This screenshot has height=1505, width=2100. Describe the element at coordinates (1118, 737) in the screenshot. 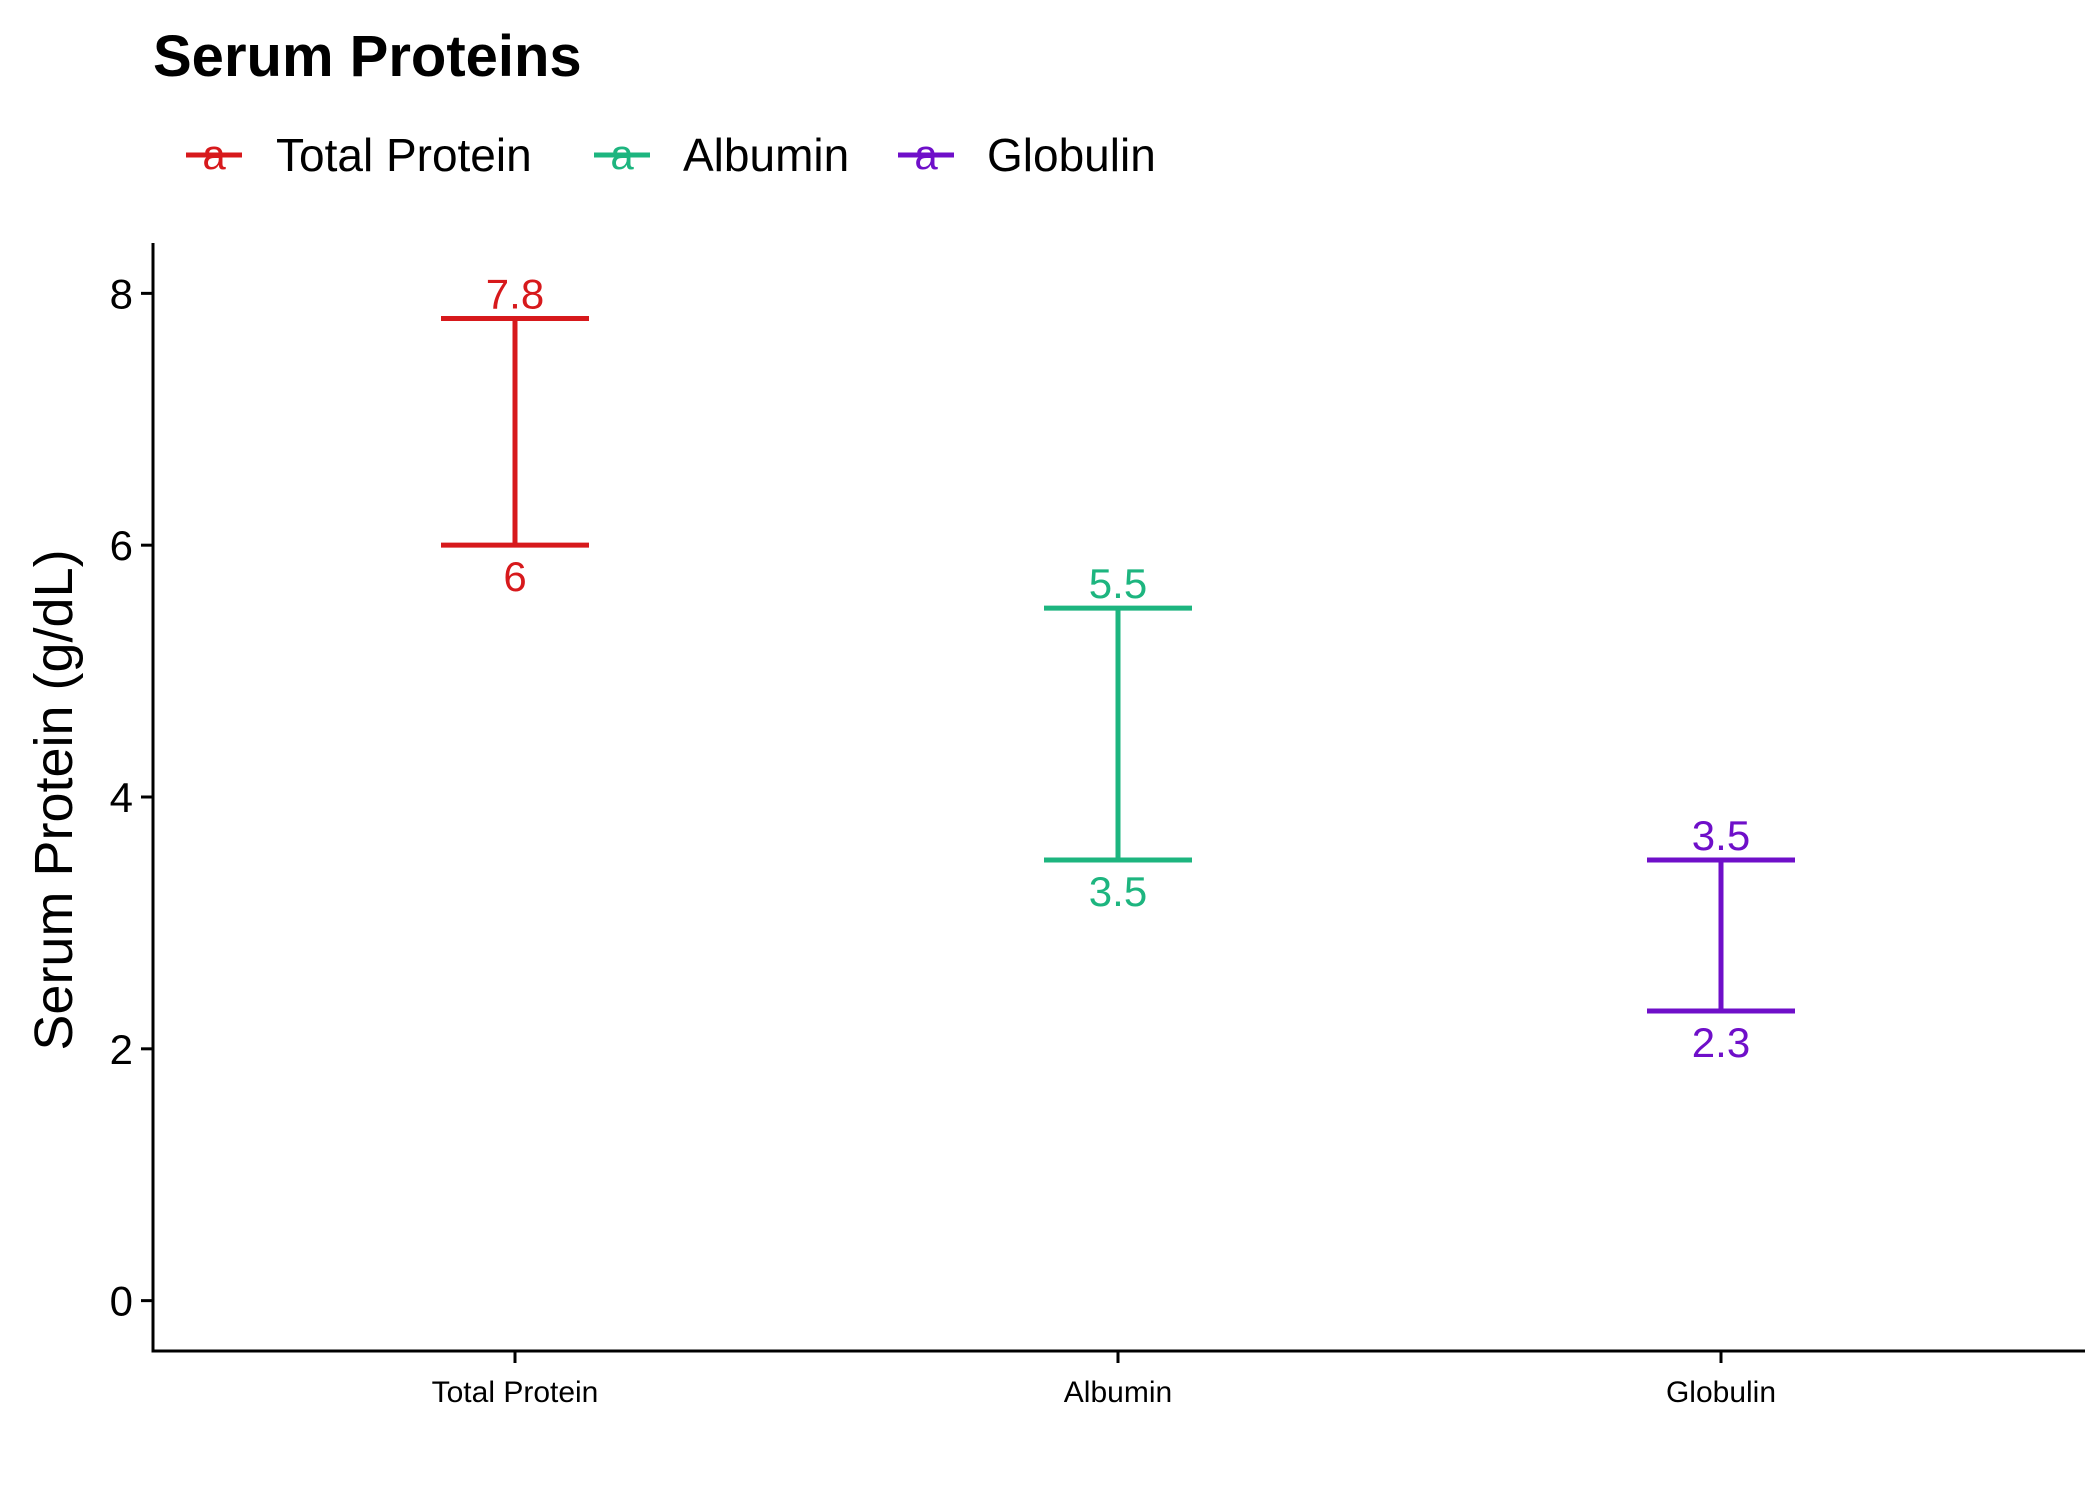

I see `errorbar-albumin: 5.5 3.5` at that location.